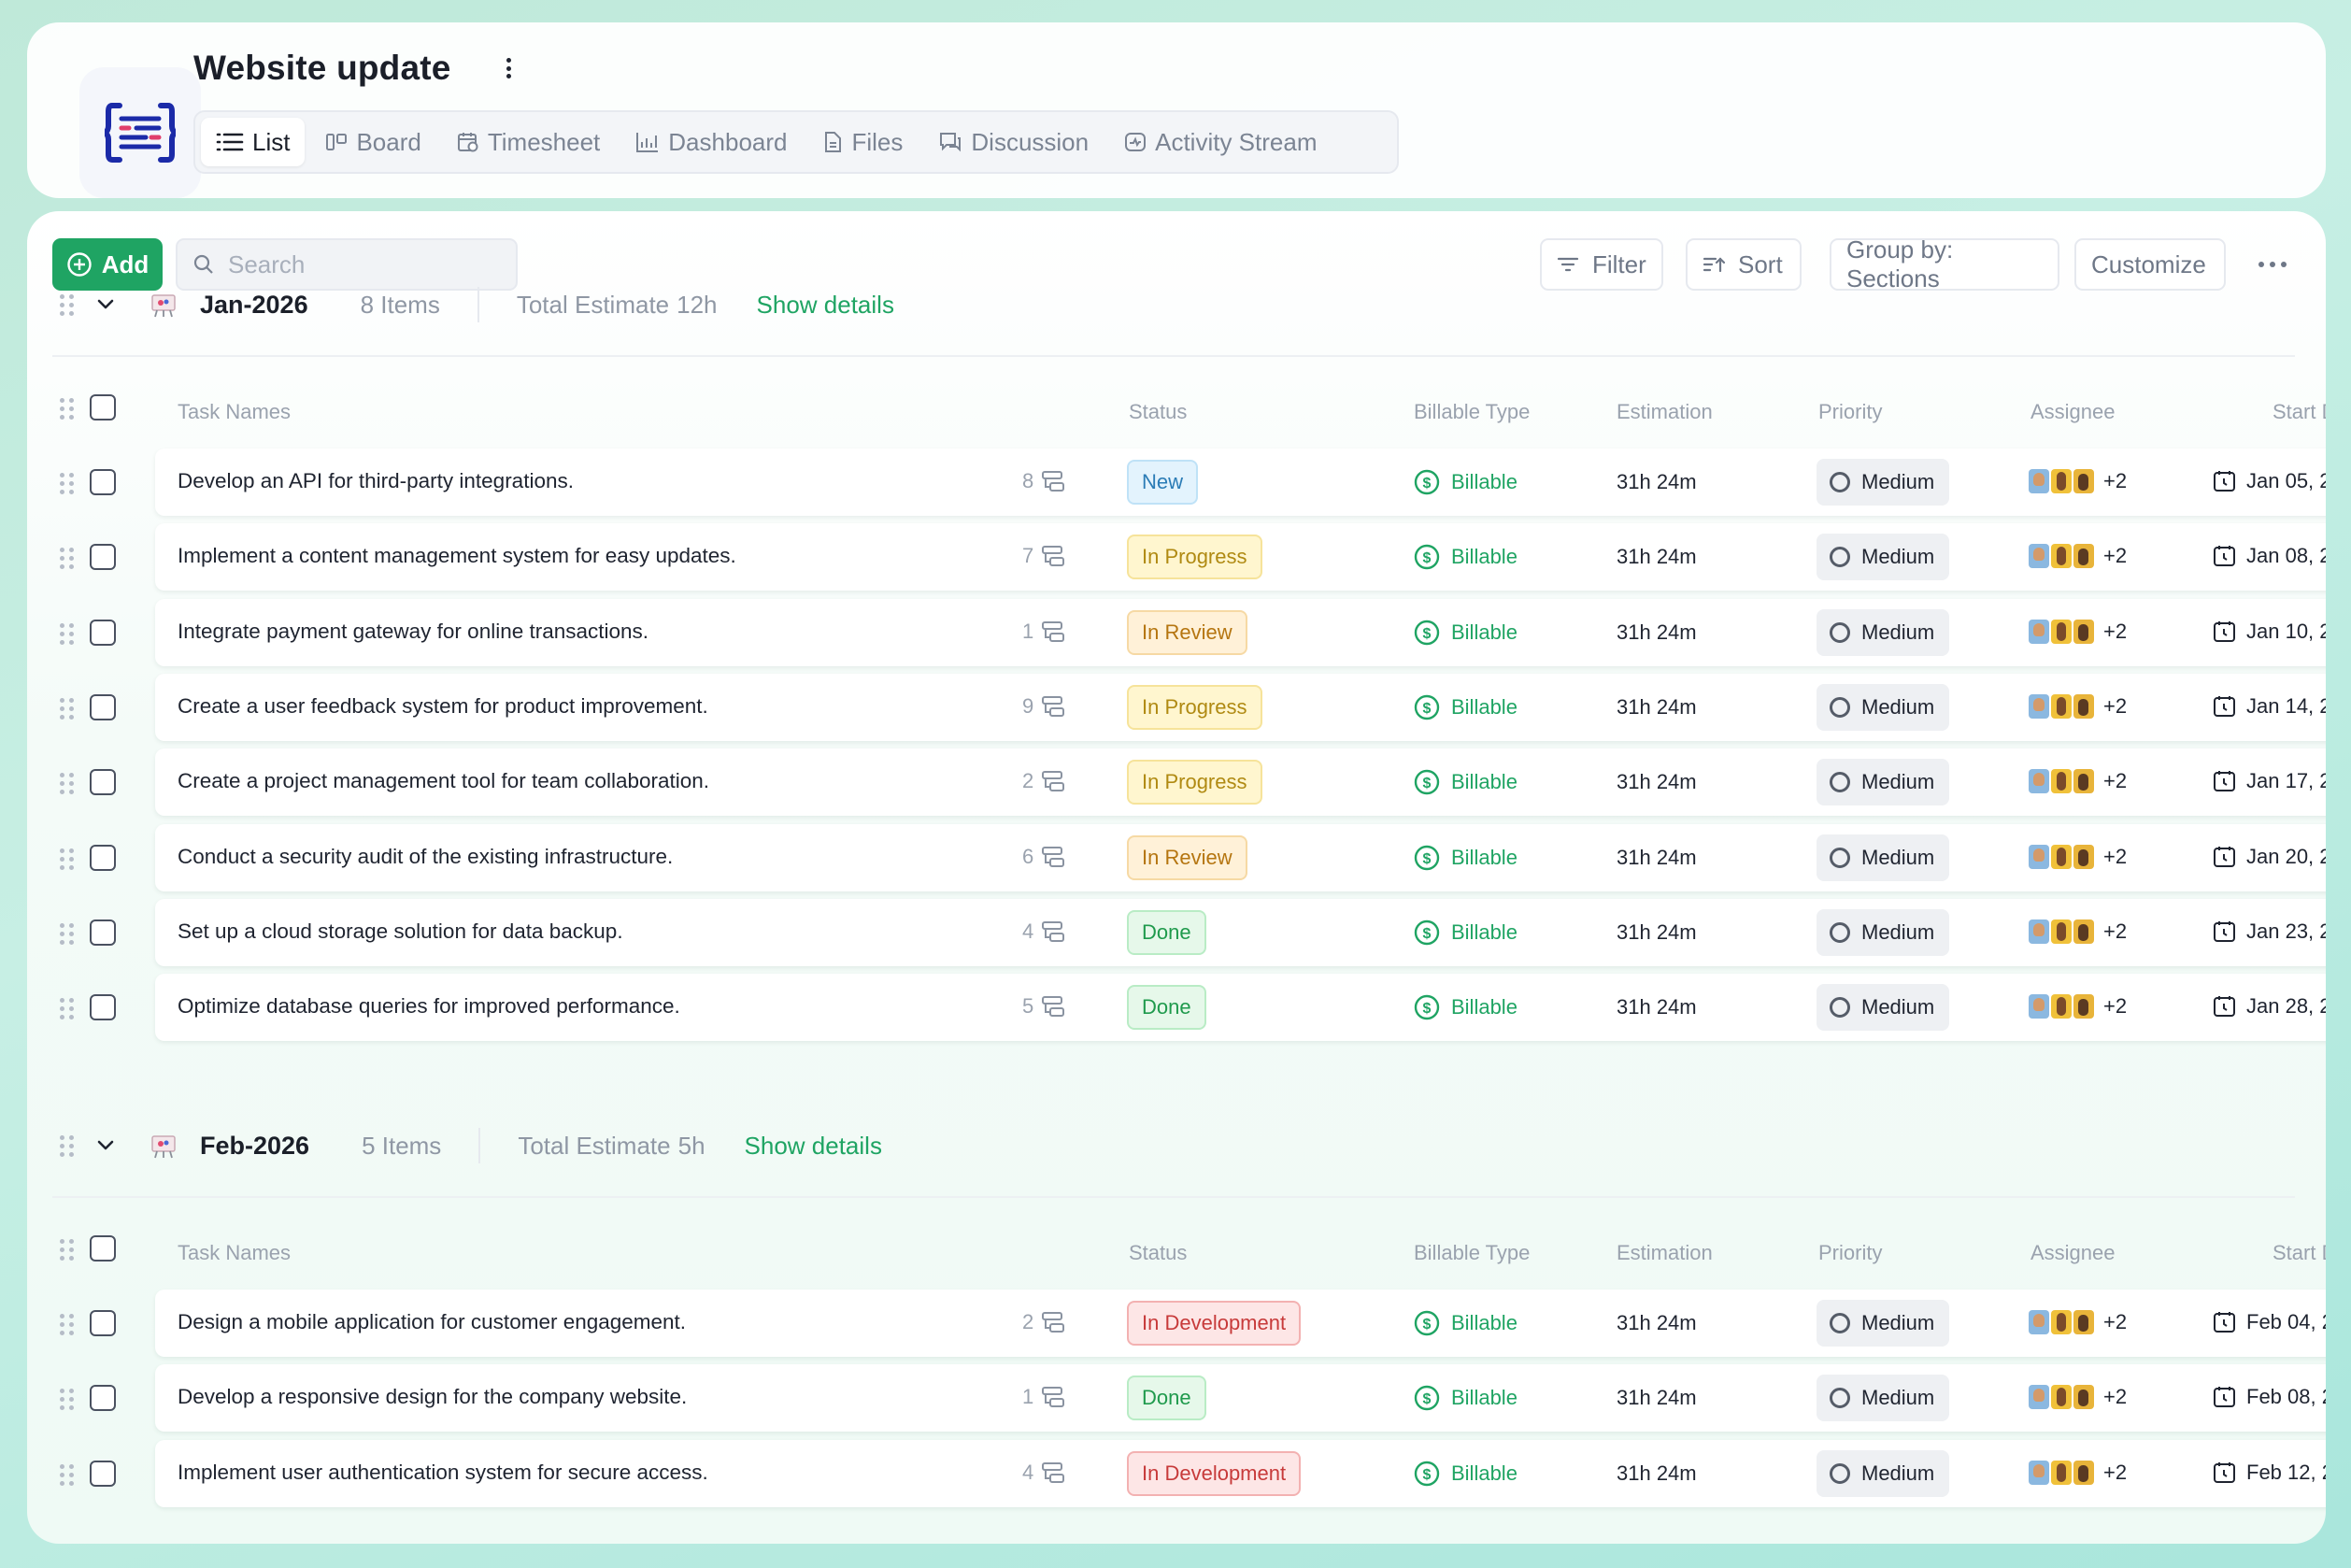 This screenshot has width=2351, height=1568. Describe the element at coordinates (2269, 706) in the screenshot. I see `start-date: Jan 14, 2` at that location.